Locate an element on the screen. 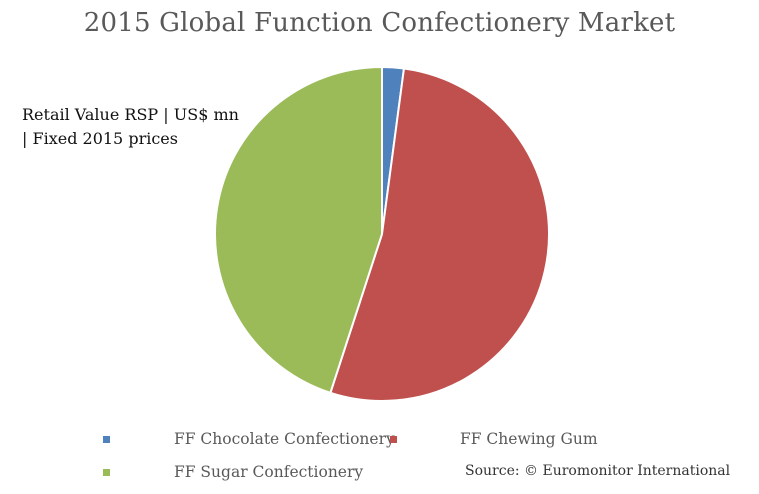  subtitle-line-2: | Fixed 2015 prices is located at coordinates (100, 138).